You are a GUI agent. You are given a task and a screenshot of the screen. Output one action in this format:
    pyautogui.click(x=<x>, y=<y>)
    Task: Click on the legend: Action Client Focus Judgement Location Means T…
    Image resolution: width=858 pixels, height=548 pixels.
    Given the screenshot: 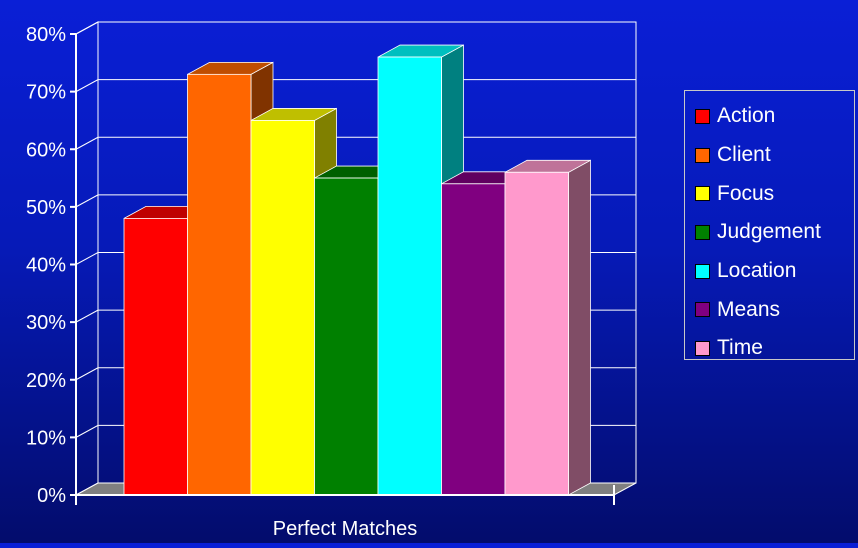 What is the action you would take?
    pyautogui.click(x=769, y=225)
    